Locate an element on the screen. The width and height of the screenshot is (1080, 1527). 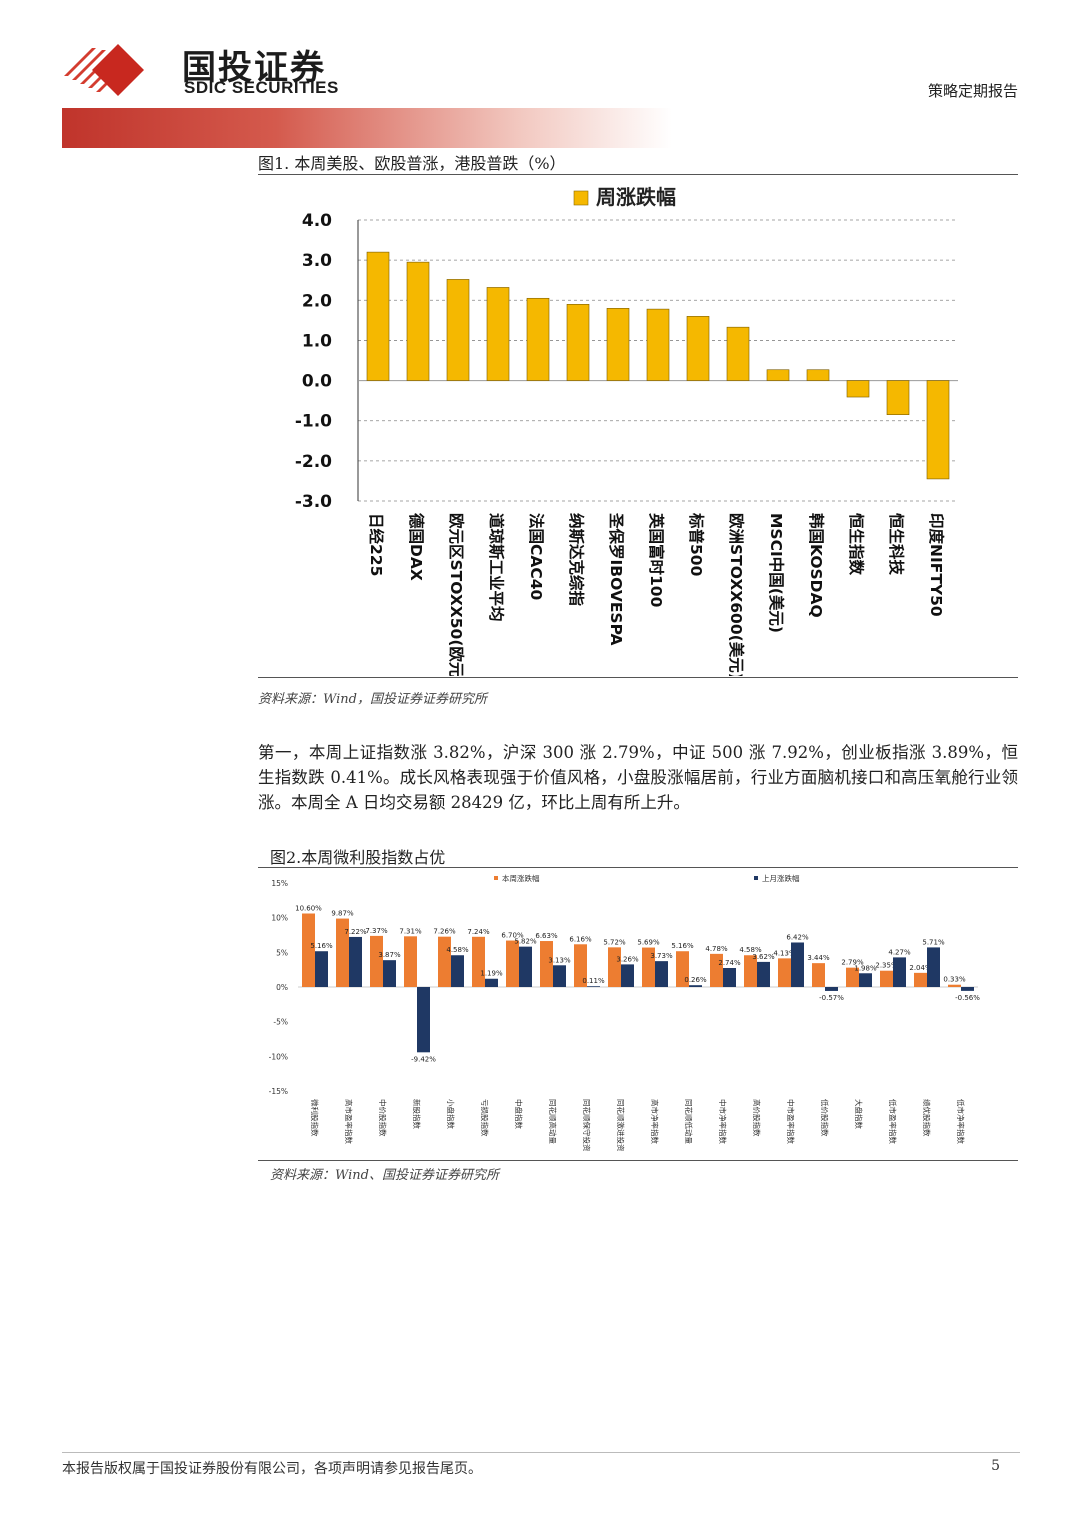
data-label: 3.26% is located at coordinates (627, 959).